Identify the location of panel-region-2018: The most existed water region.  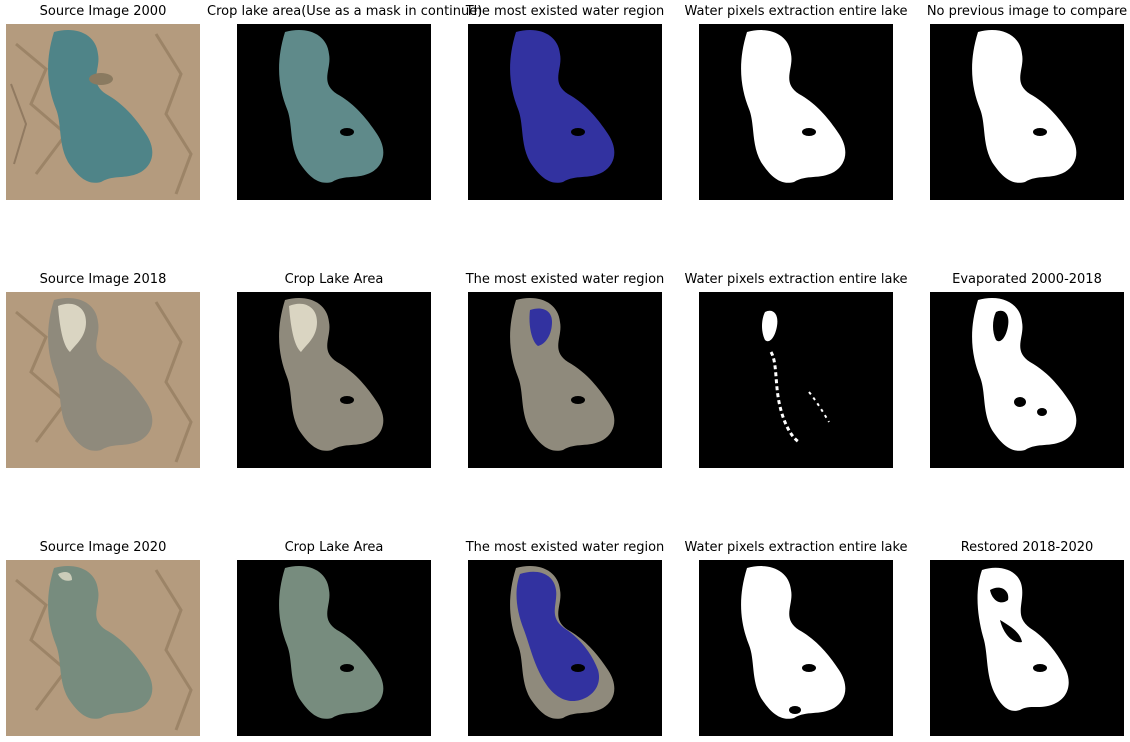
(565, 370).